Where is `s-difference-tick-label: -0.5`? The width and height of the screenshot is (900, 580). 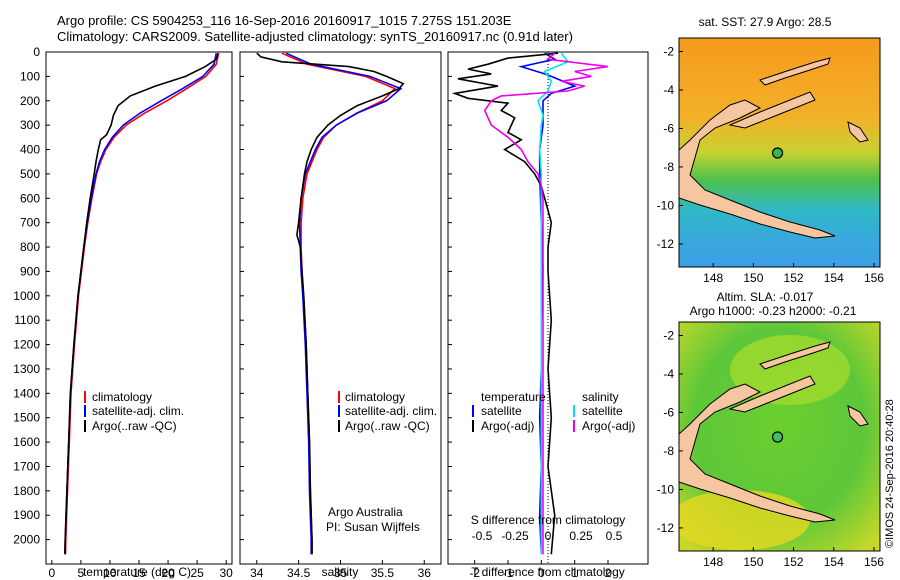 s-difference-tick-label: -0.5 is located at coordinates (482, 536).